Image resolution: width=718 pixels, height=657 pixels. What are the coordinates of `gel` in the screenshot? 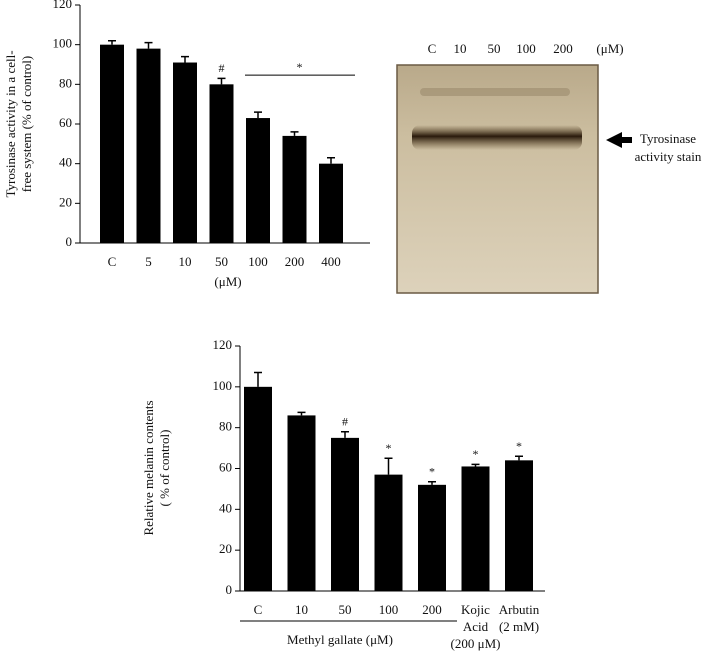 It's located at (514, 179).